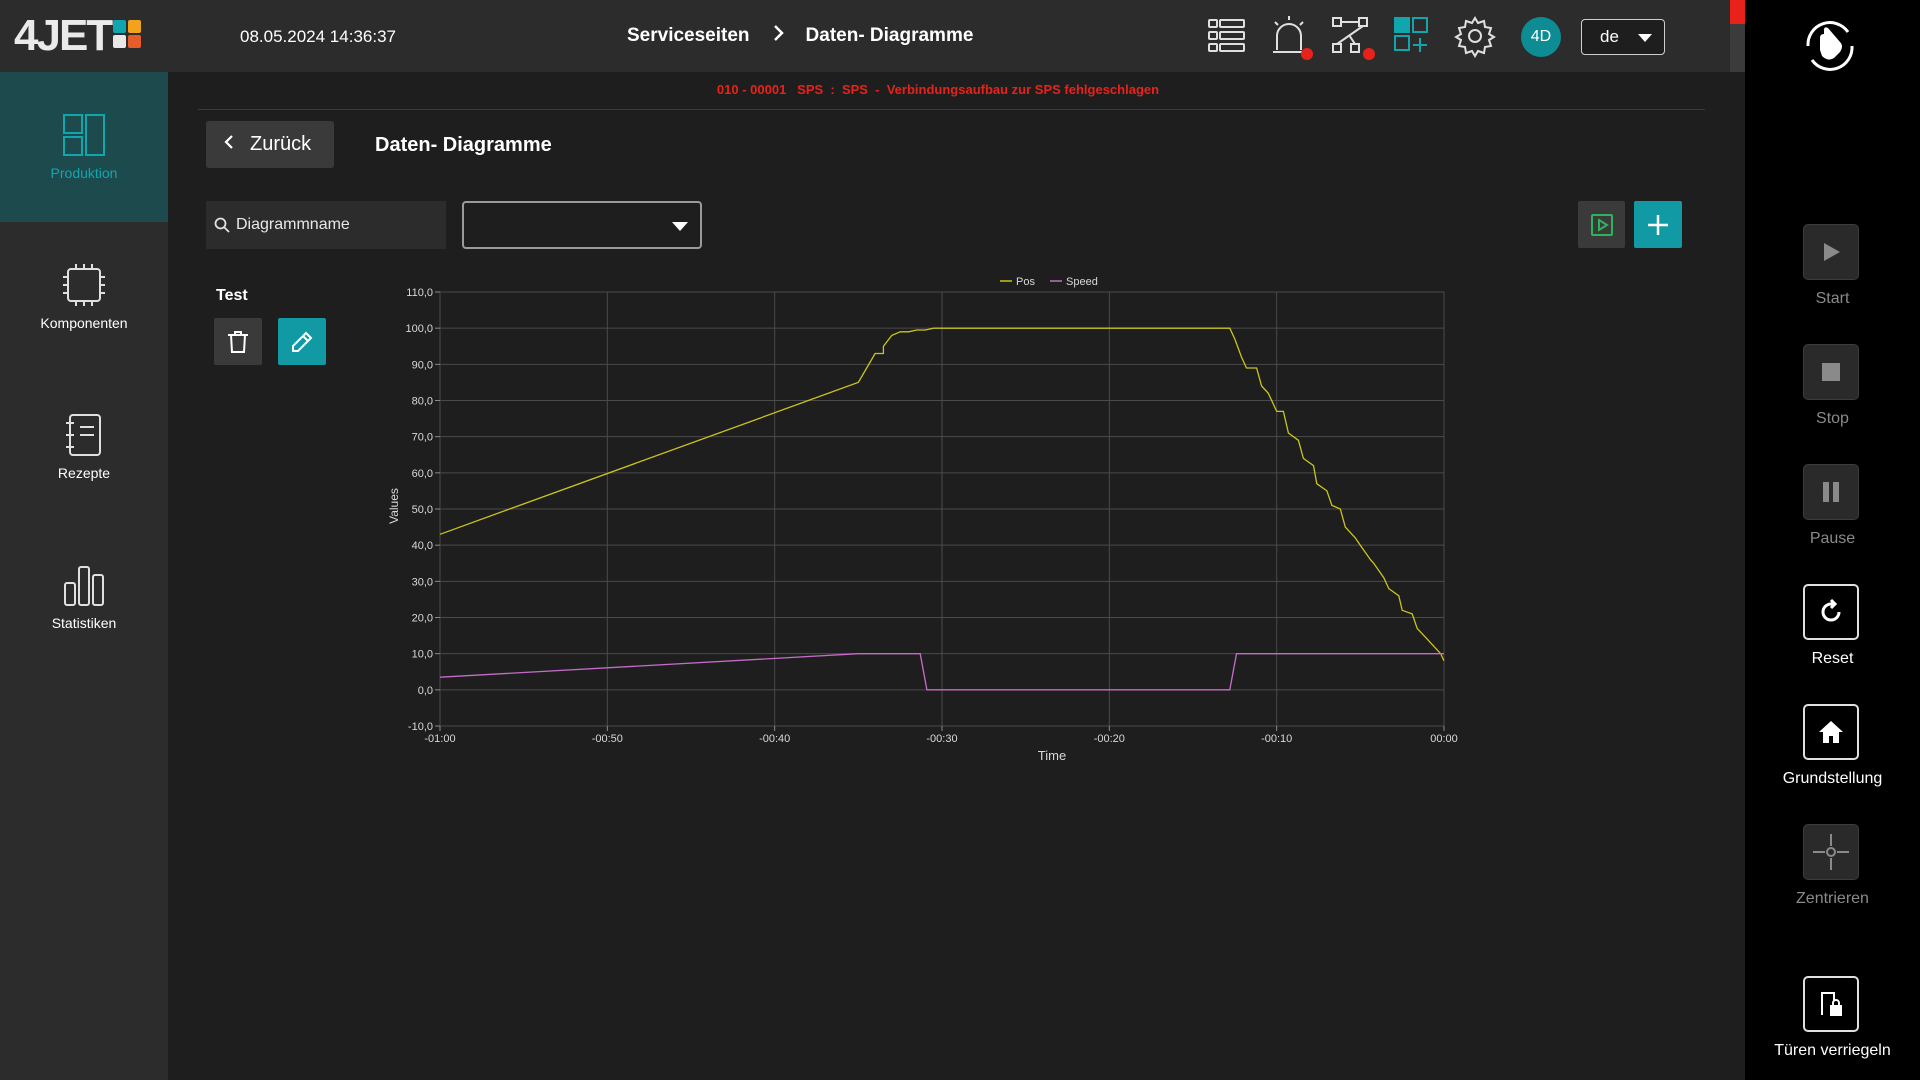 The width and height of the screenshot is (1920, 1080). What do you see at coordinates (1832, 658) in the screenshot?
I see `reset-label: Reset` at bounding box center [1832, 658].